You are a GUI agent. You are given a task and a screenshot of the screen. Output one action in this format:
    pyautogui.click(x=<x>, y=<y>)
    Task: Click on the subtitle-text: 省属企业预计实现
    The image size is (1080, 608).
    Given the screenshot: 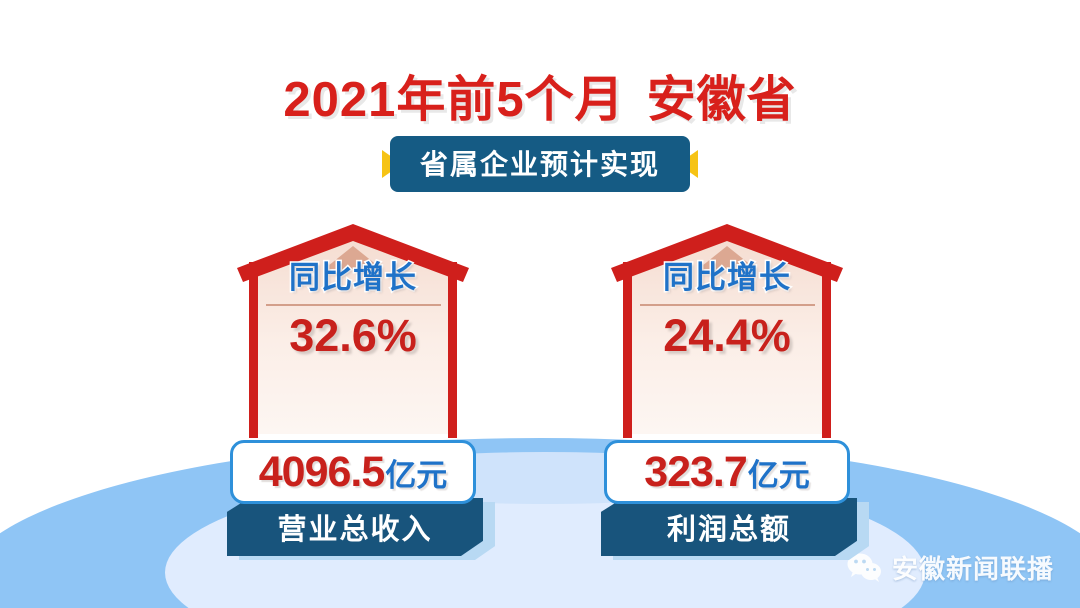 What is the action you would take?
    pyautogui.click(x=539, y=164)
    